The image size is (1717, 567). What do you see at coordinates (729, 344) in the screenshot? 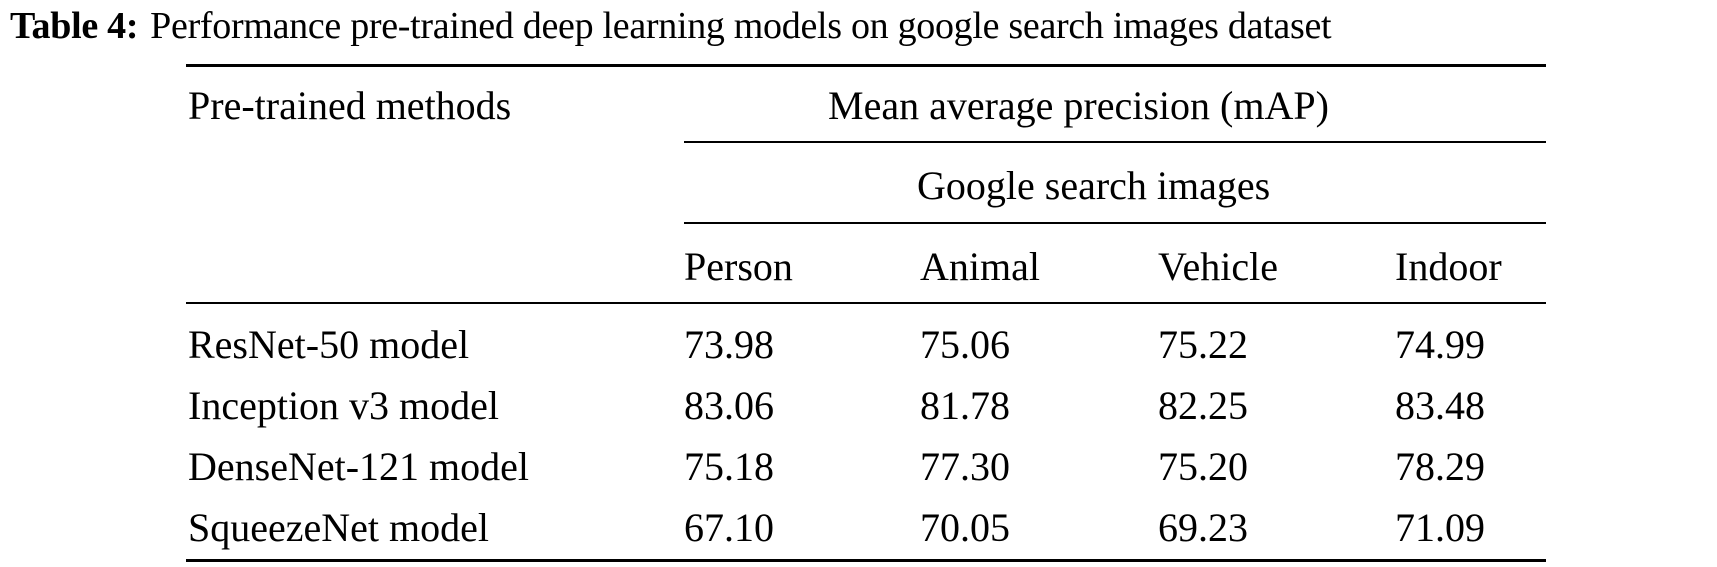
I see `table-cell: 73.98` at bounding box center [729, 344].